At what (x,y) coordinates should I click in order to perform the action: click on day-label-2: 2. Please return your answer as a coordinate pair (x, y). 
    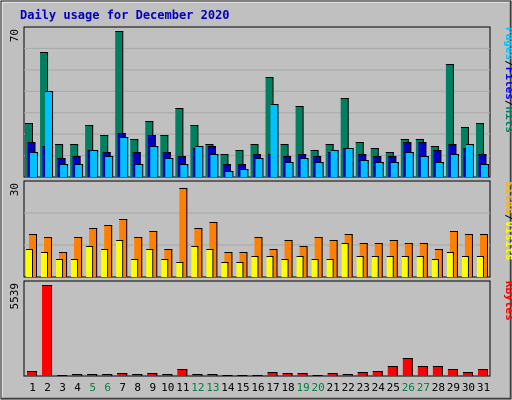
    Looking at the image, I should click on (47, 387).